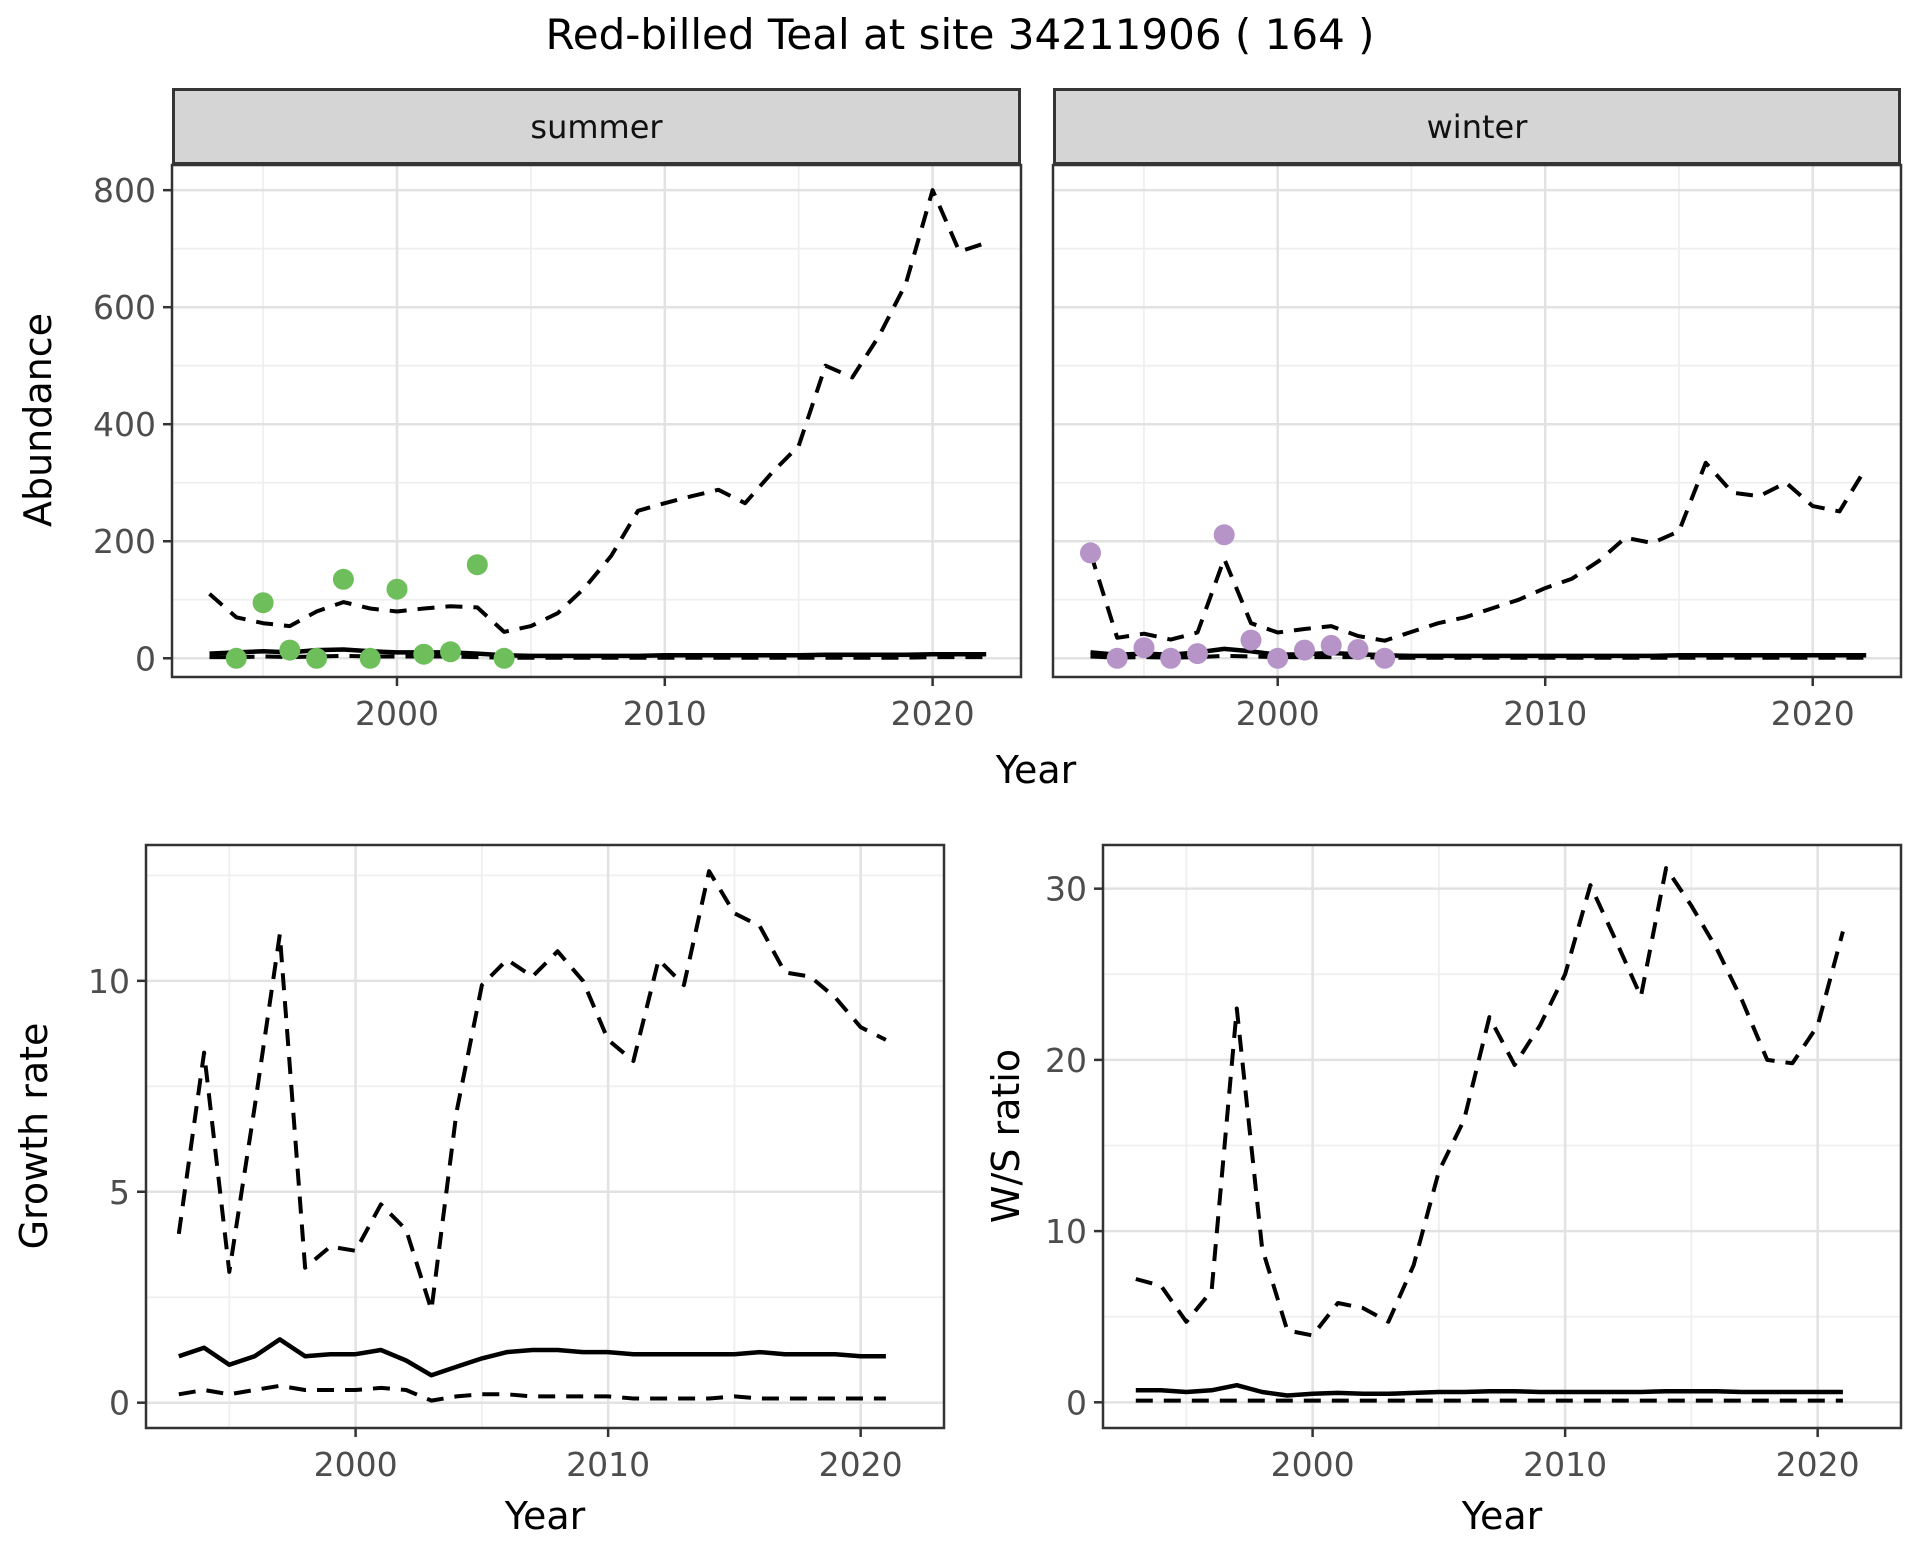 The image size is (1920, 1560). Describe the element at coordinates (1066, 889) in the screenshot. I see `y-tick-label: 30` at that location.